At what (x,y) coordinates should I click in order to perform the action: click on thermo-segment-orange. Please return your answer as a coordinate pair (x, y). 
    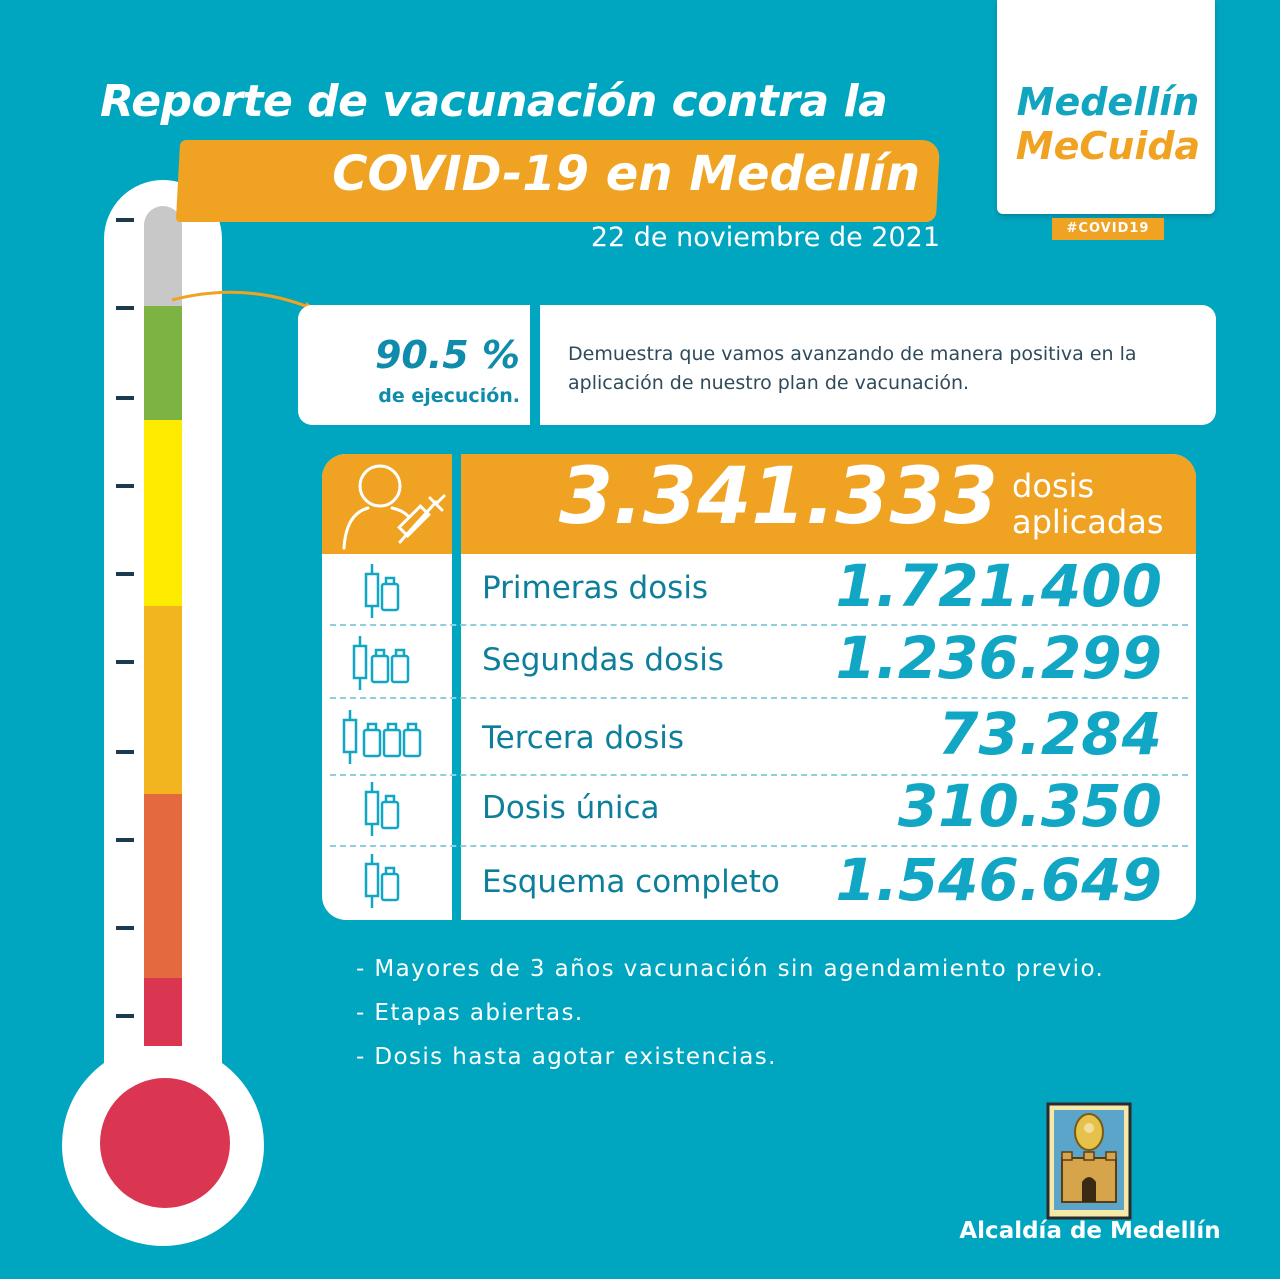
    Looking at the image, I should click on (163, 886).